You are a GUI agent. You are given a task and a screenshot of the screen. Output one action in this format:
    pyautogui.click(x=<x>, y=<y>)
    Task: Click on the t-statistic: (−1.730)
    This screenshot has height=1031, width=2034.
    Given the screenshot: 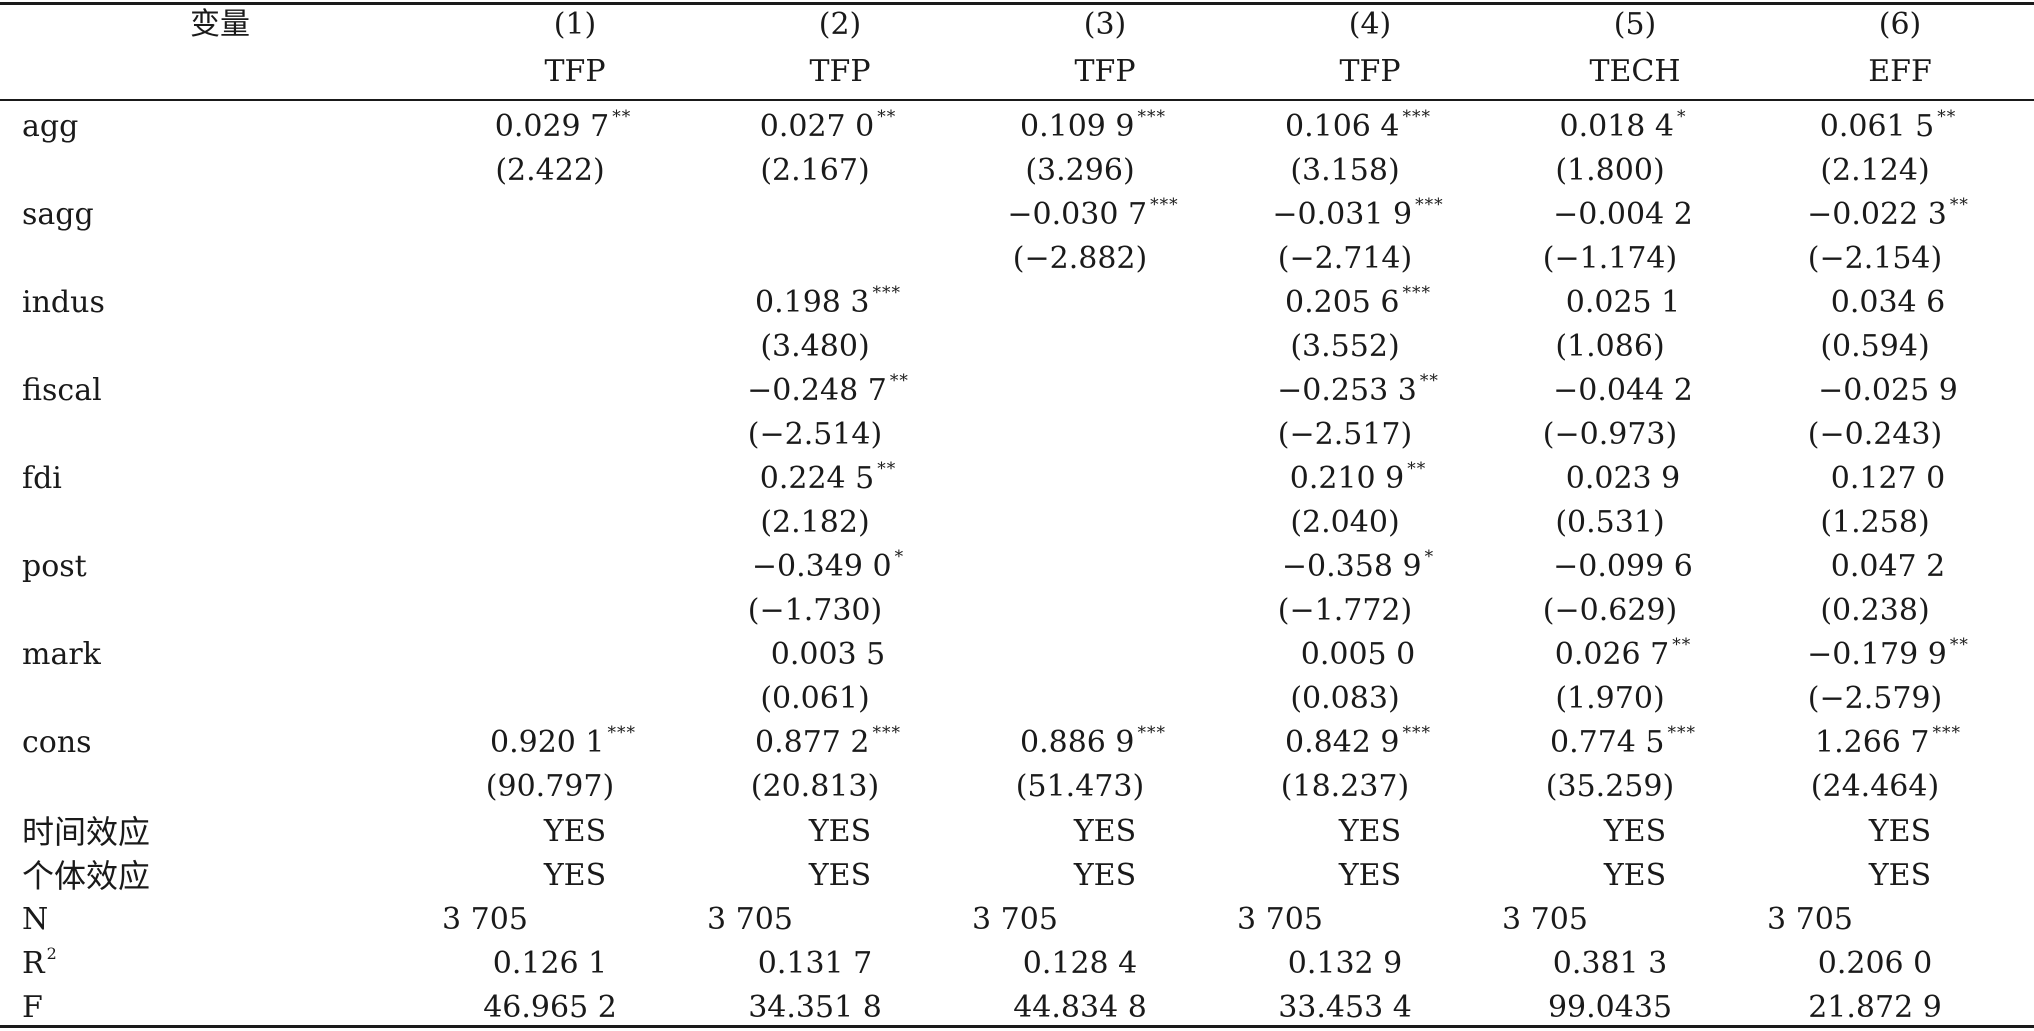 What is the action you would take?
    pyautogui.click(x=815, y=610)
    